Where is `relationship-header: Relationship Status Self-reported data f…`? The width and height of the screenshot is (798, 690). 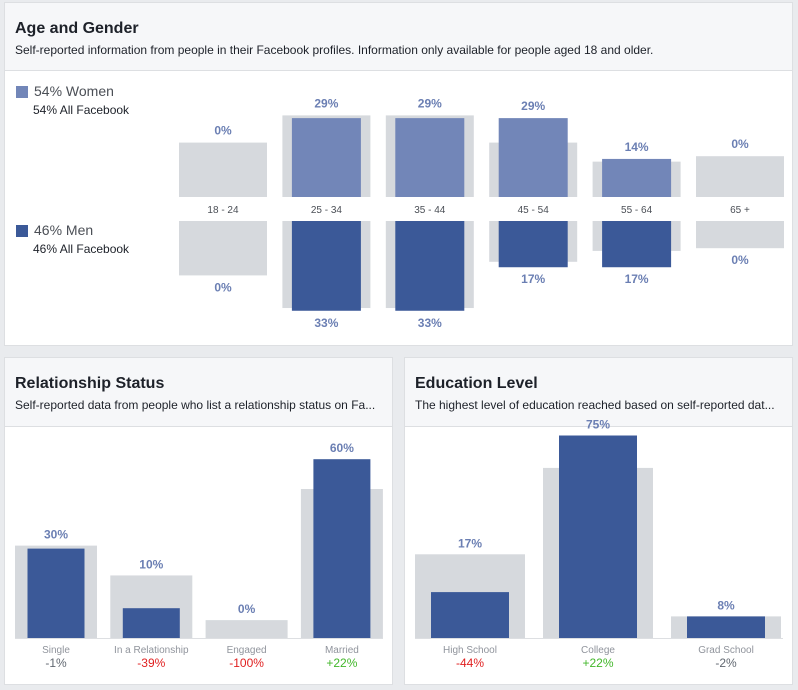 relationship-header: Relationship Status Self-reported data f… is located at coordinates (198, 392).